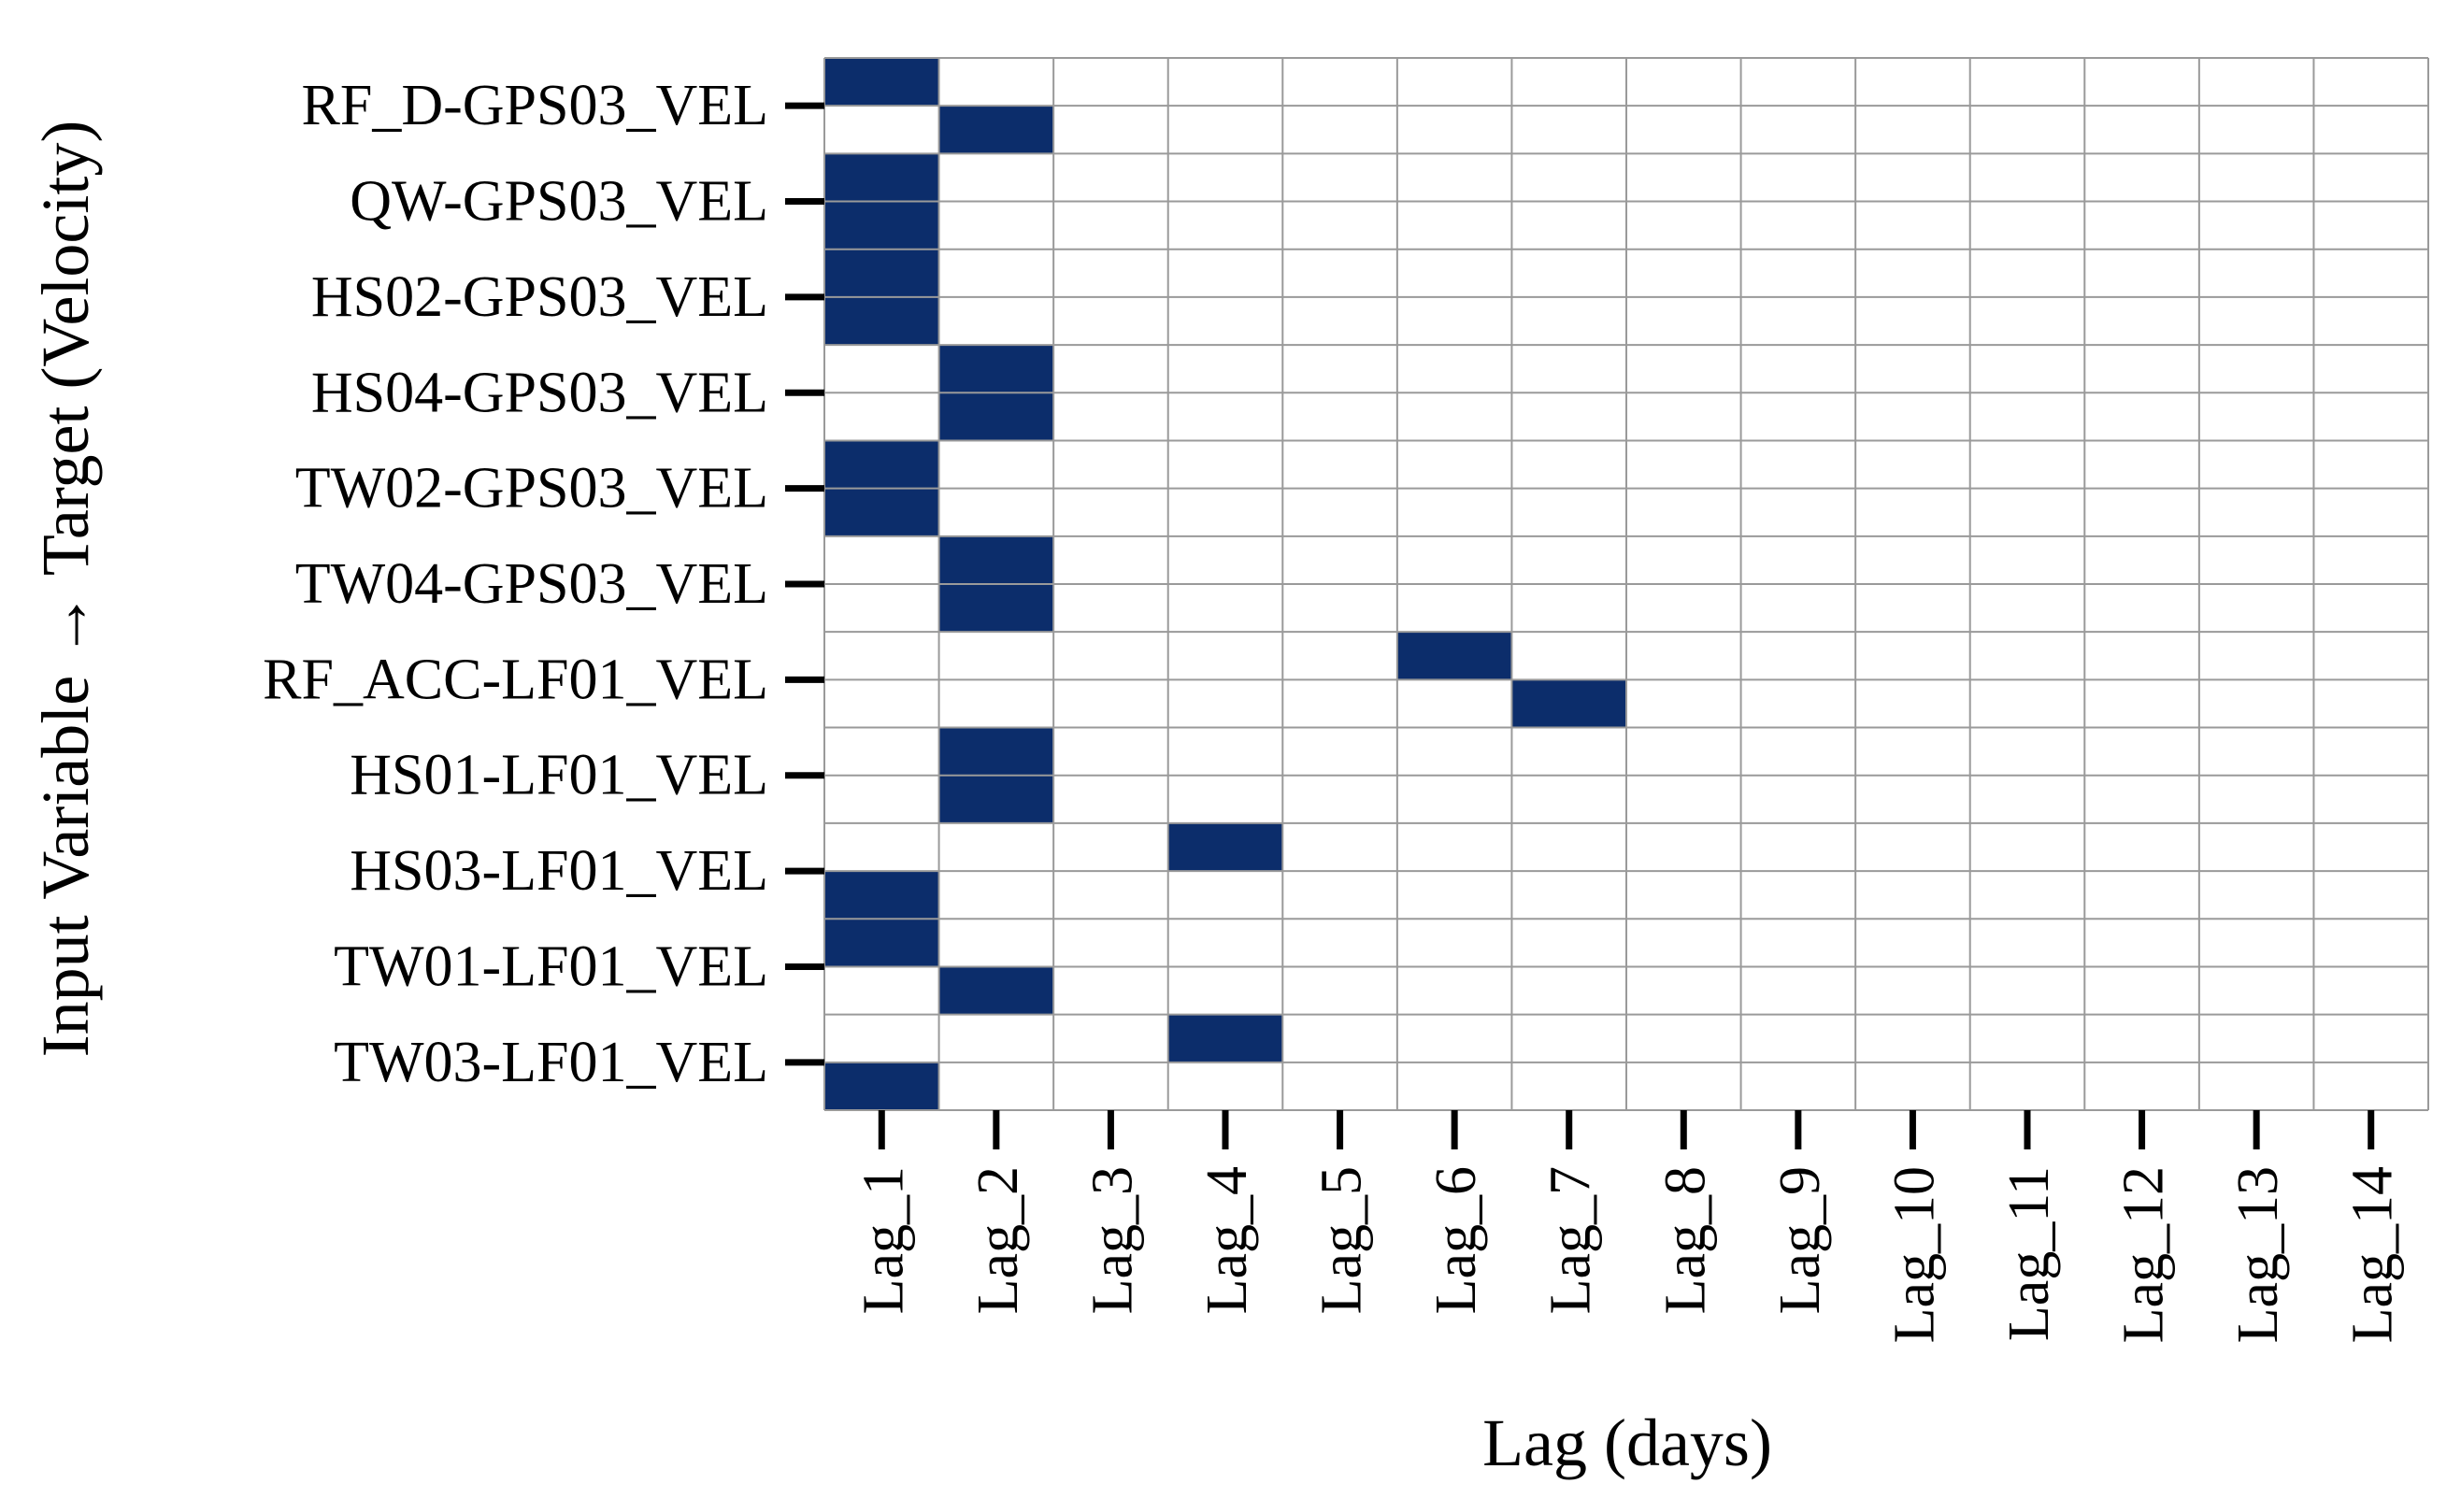 The width and height of the screenshot is (2461, 1512). I want to click on x-tick-label: Lag_14, so click(2373, 1254).